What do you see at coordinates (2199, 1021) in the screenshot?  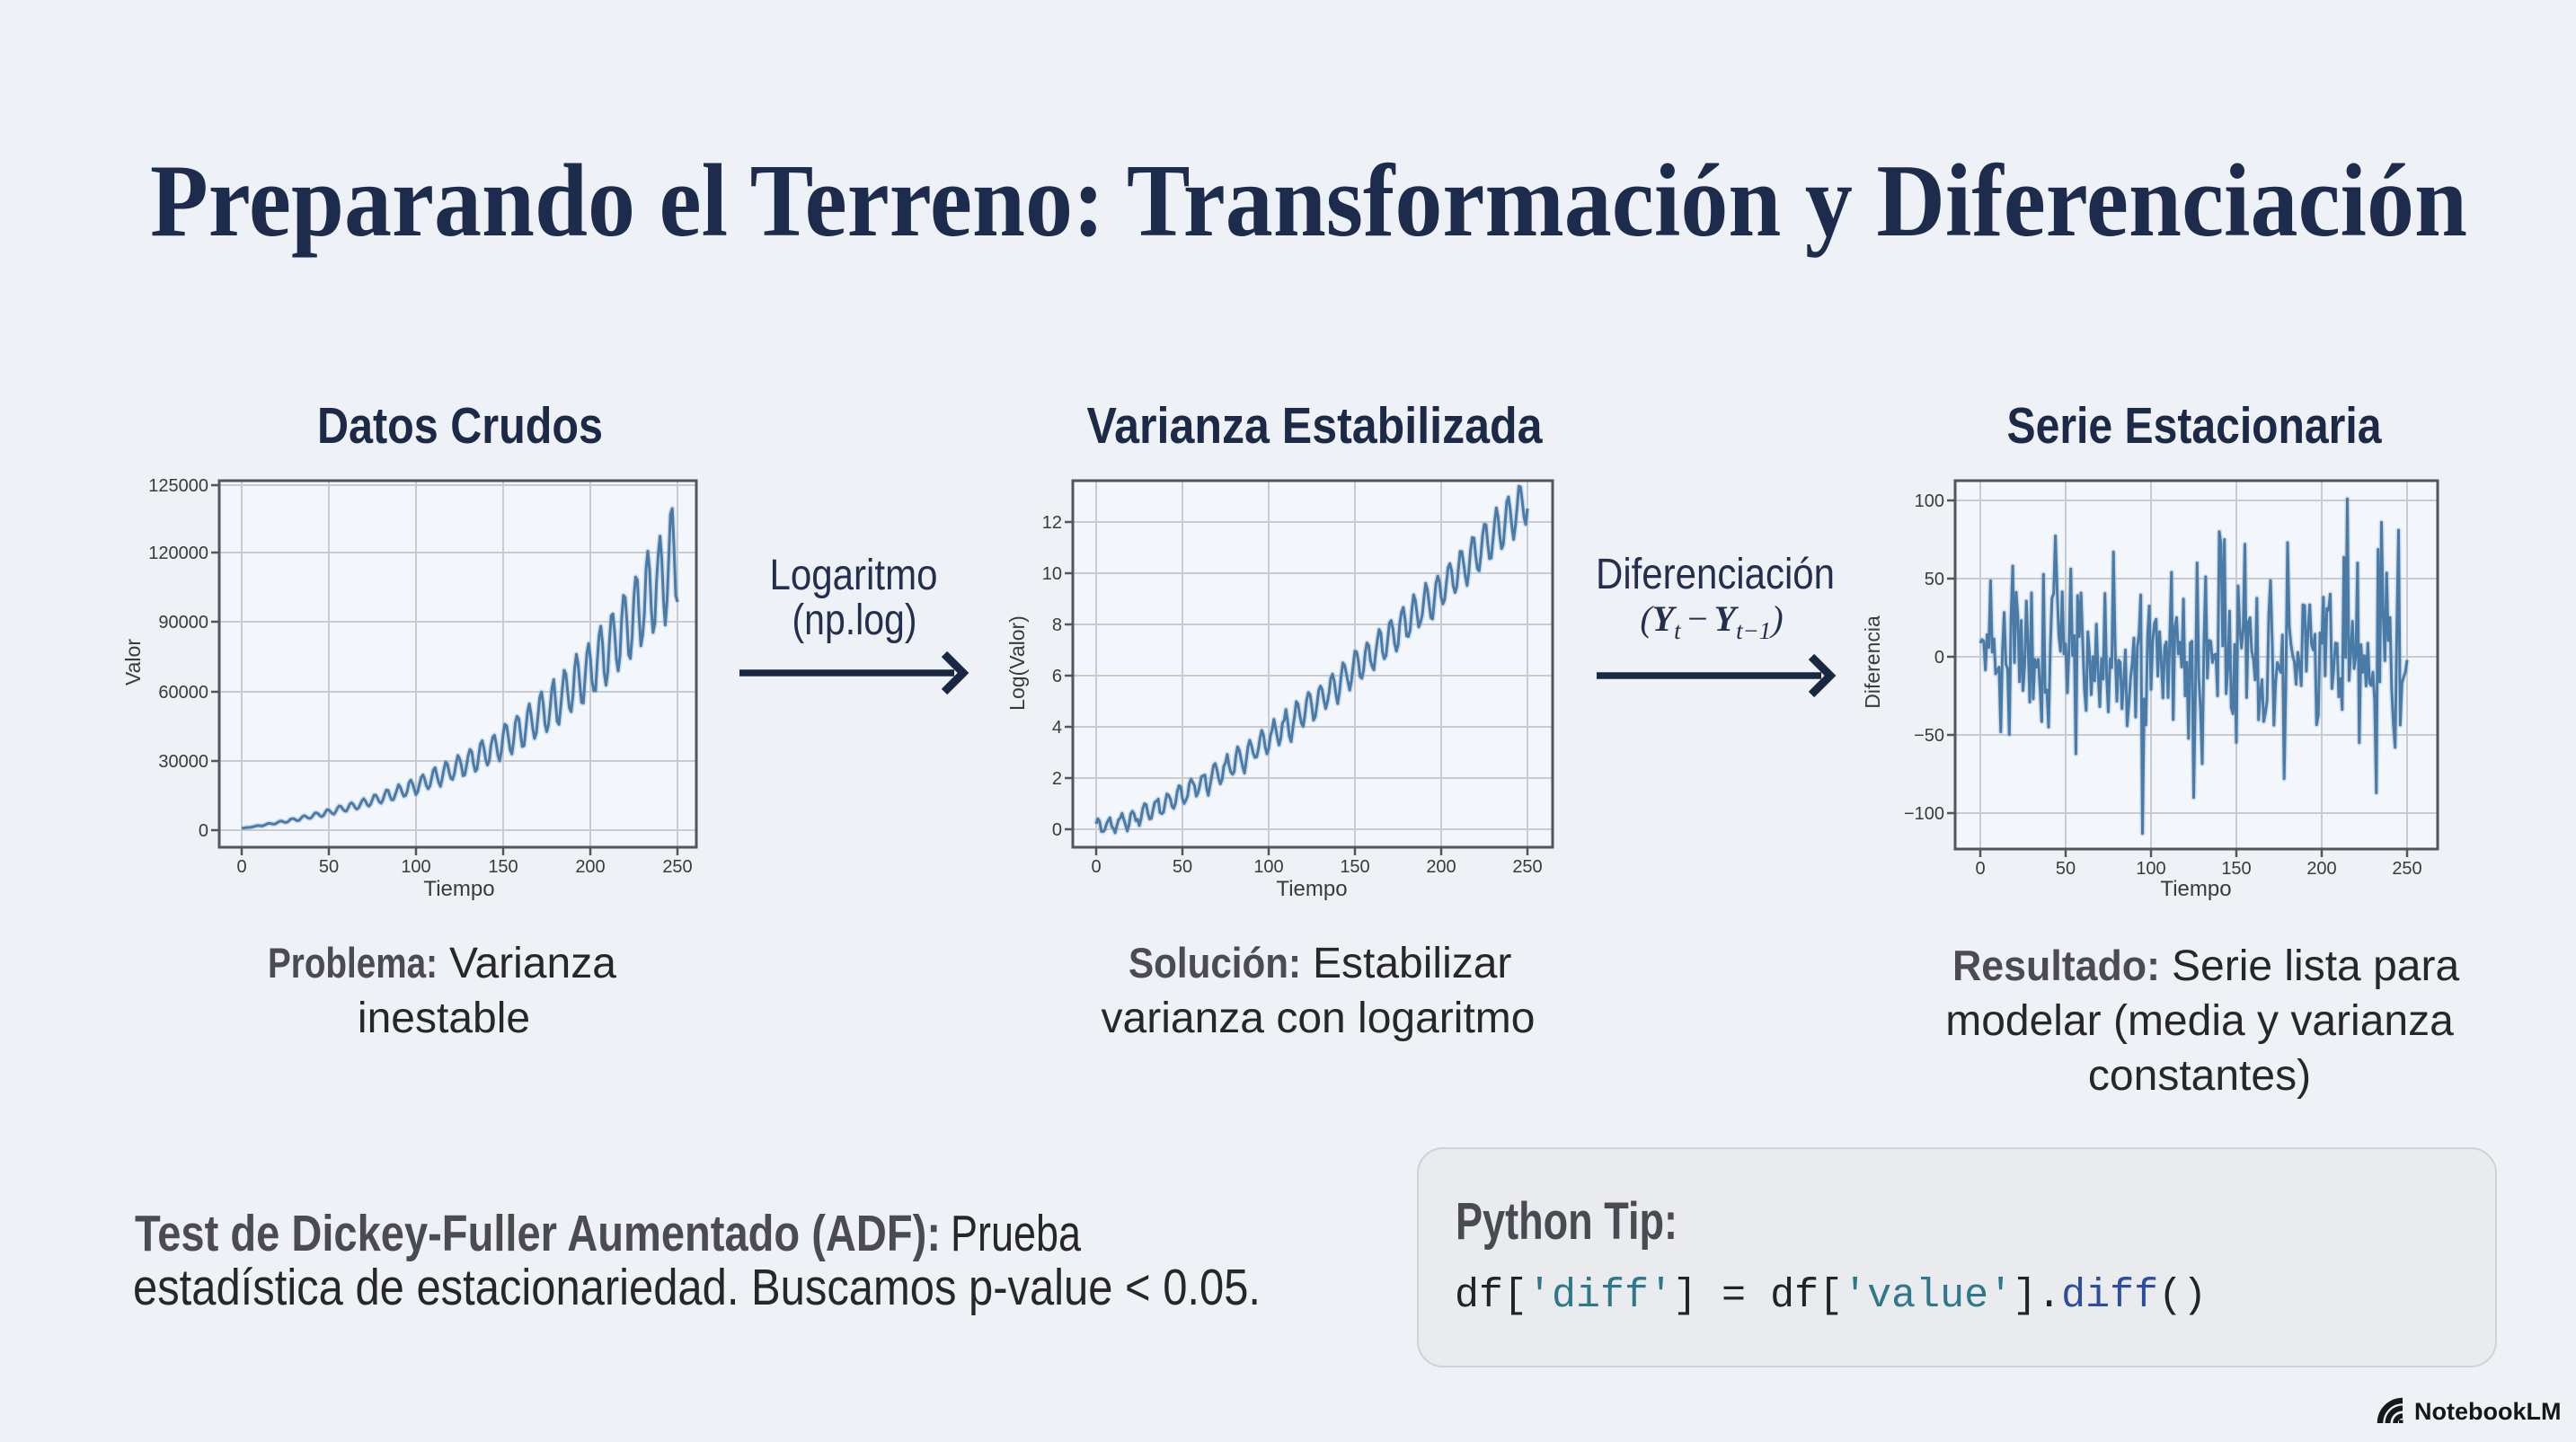 I see `svg-text: modelar (media y varianza` at bounding box center [2199, 1021].